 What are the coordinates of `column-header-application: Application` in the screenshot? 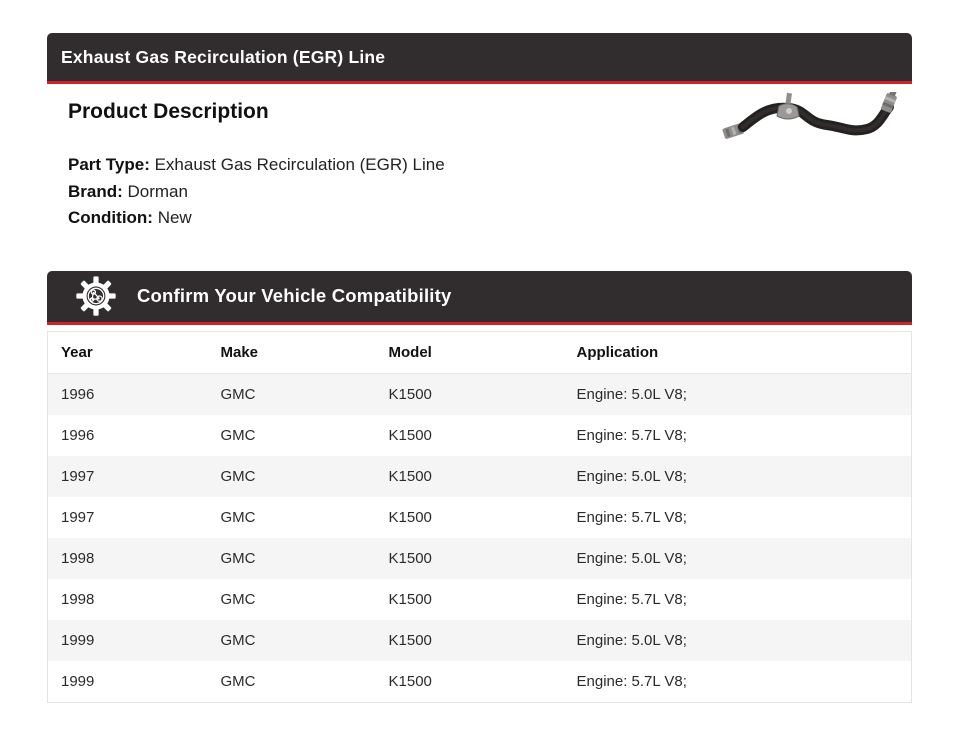 It's located at (737, 352).